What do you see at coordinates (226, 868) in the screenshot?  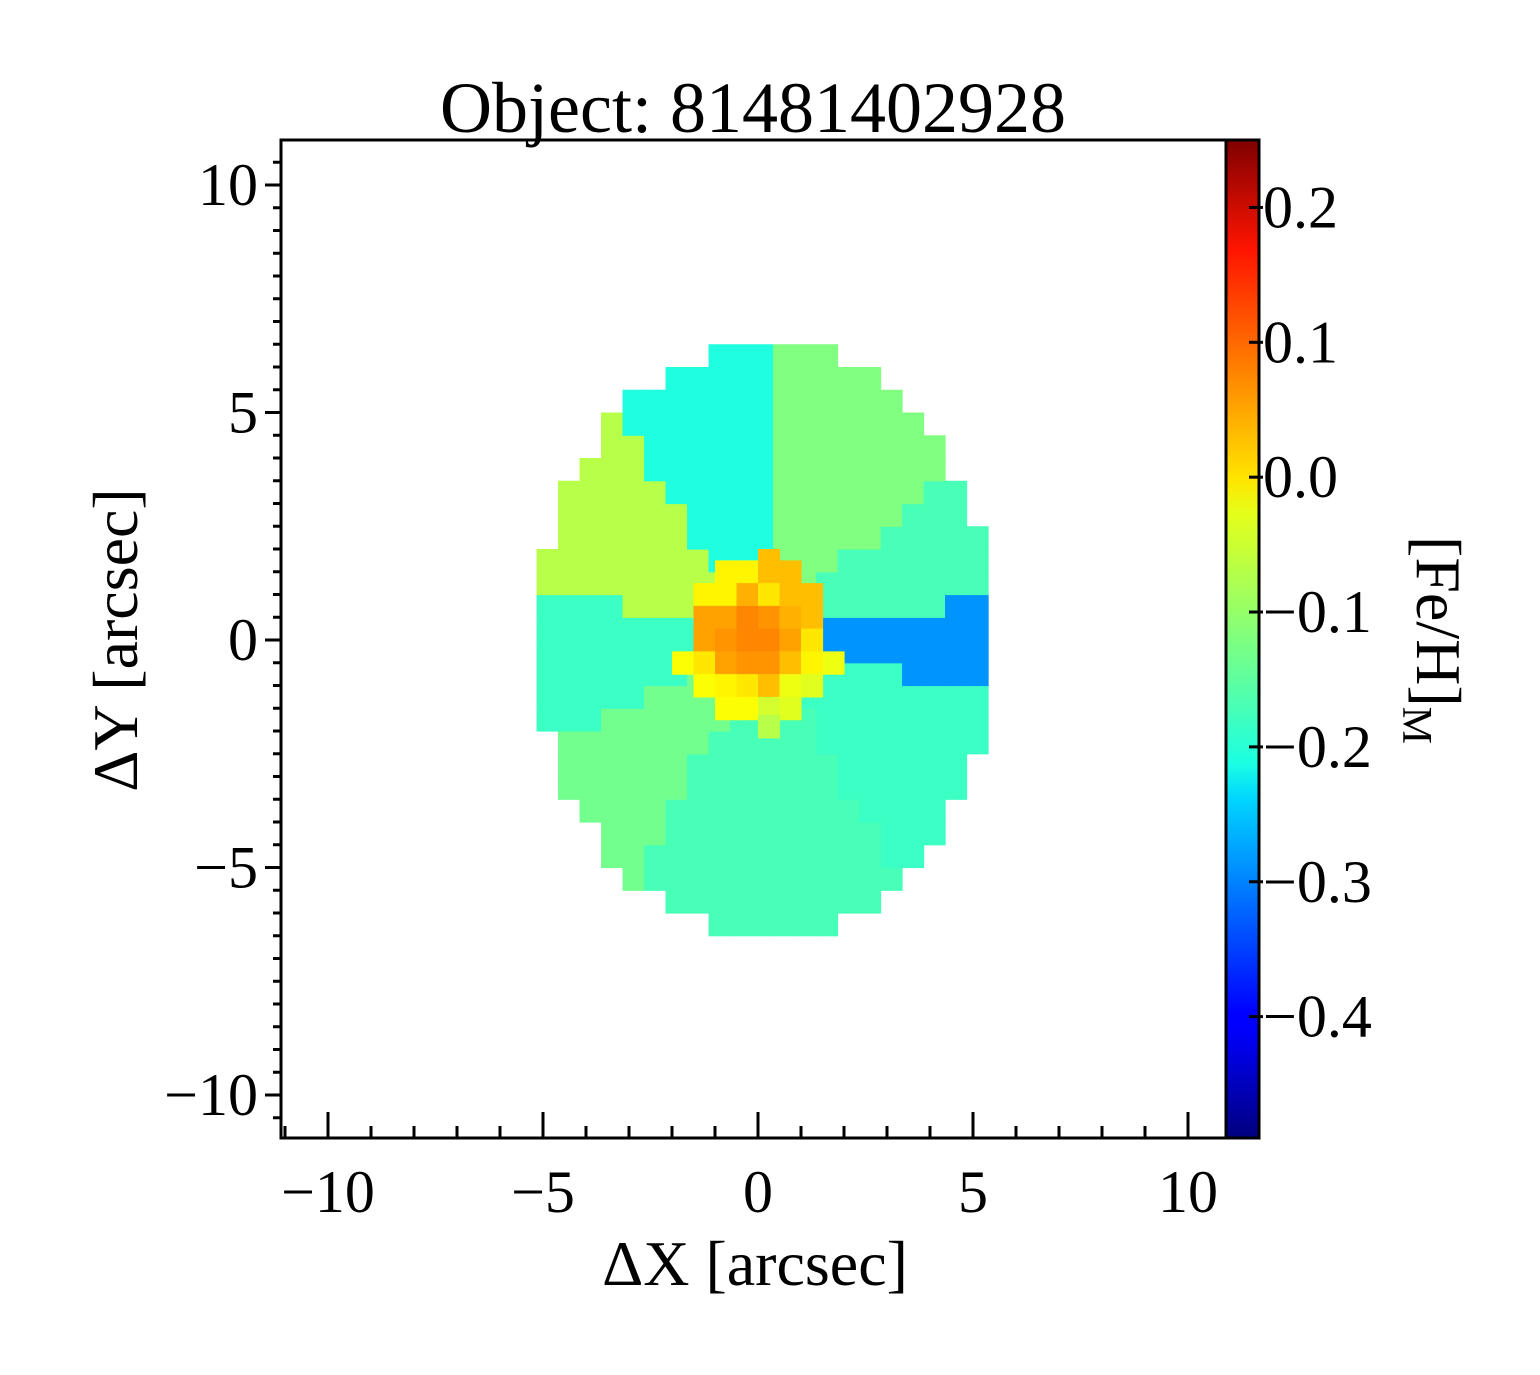 I see `y-tick-label: −5` at bounding box center [226, 868].